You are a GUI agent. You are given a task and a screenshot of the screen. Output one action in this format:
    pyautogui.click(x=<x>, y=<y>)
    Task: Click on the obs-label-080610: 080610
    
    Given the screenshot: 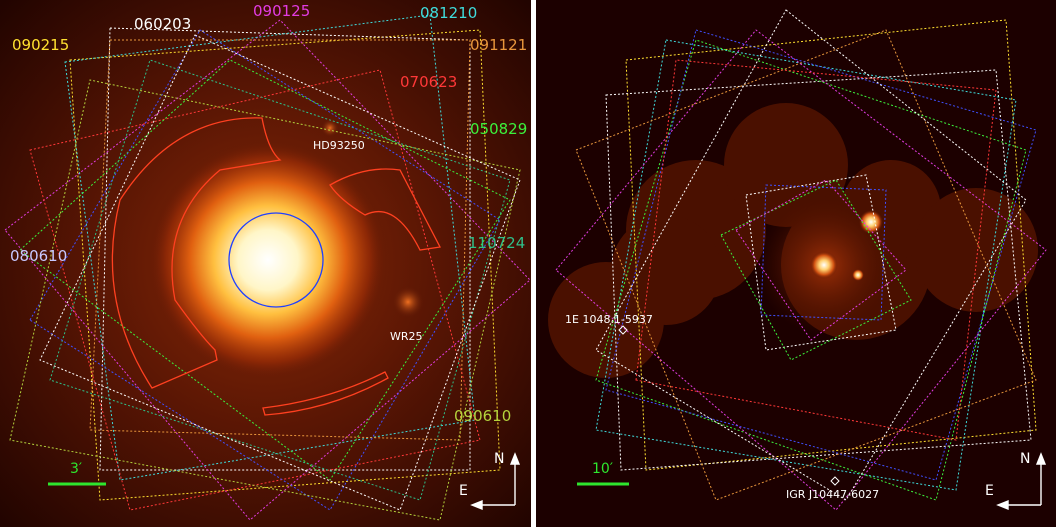 What is the action you would take?
    pyautogui.click(x=39, y=256)
    